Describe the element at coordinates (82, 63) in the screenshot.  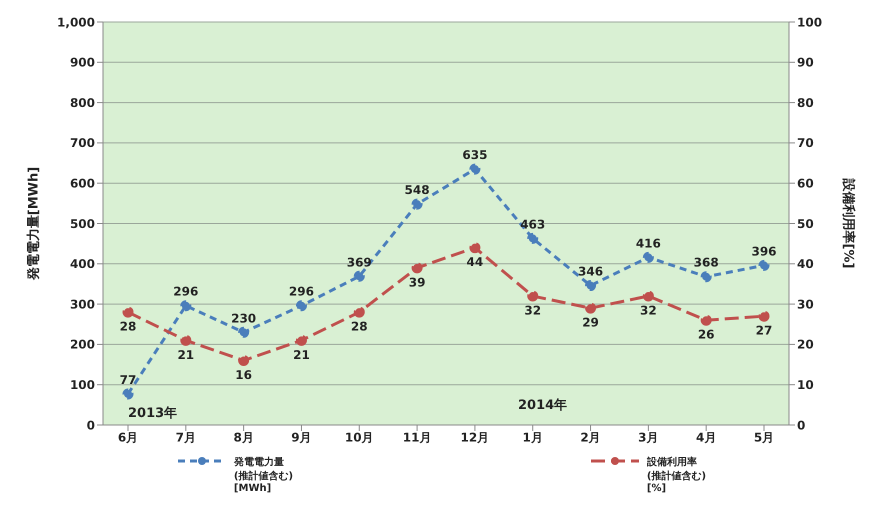
I see `y-tick-label: 900` at that location.